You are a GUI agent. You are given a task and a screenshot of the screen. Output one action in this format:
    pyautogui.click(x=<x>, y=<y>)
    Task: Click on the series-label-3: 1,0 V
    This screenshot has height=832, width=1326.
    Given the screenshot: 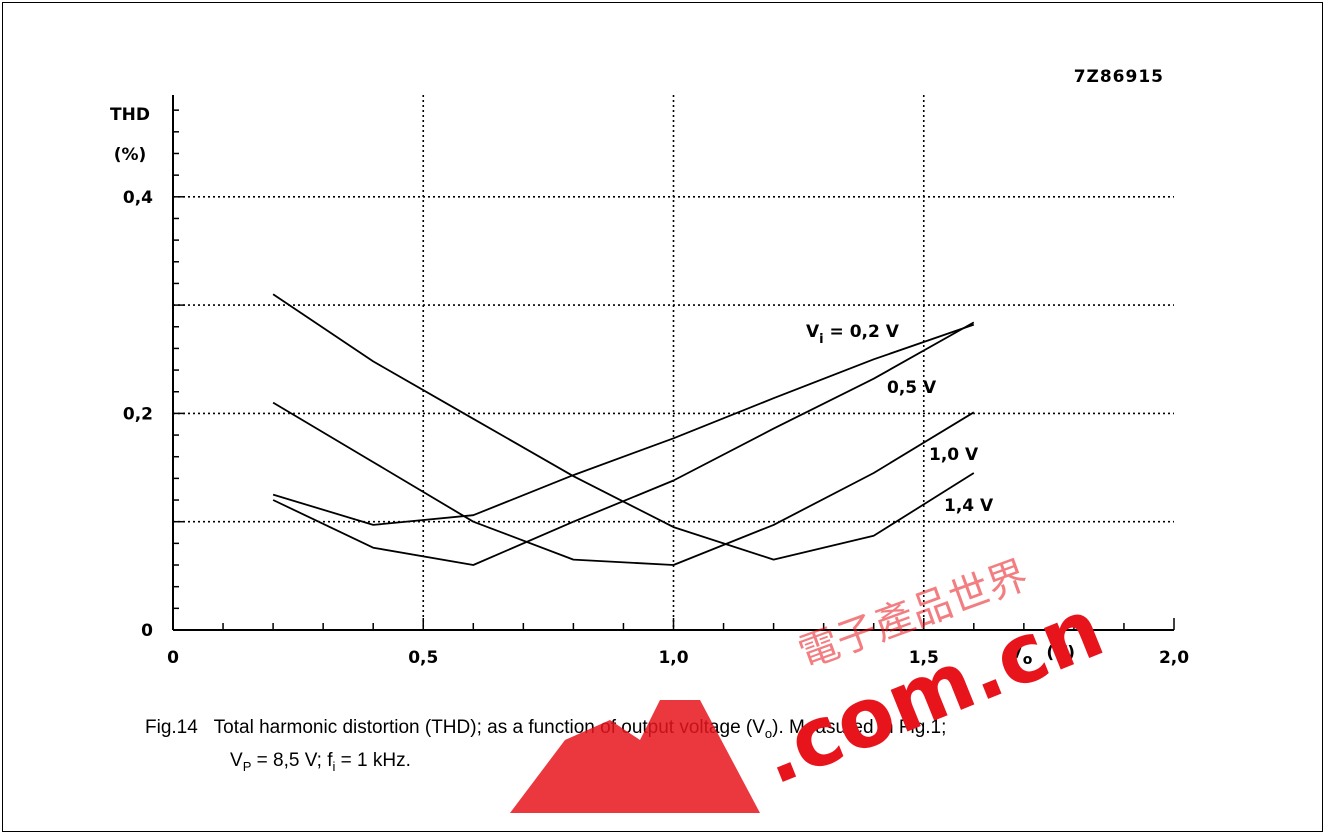 What is the action you would take?
    pyautogui.click(x=954, y=455)
    